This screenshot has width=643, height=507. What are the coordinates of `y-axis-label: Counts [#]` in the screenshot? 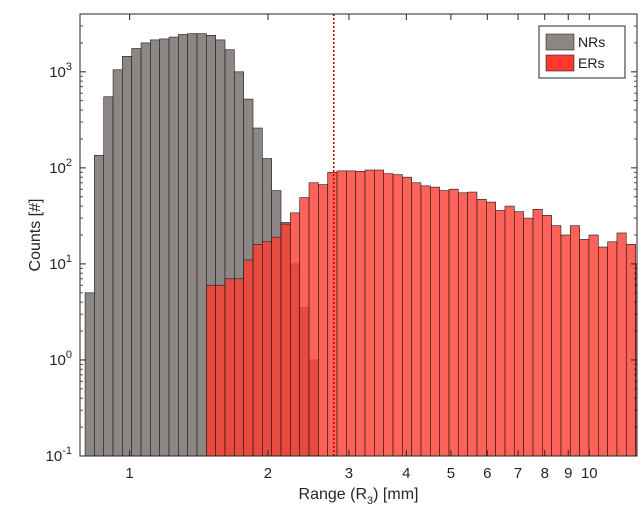 It's located at (35, 235).